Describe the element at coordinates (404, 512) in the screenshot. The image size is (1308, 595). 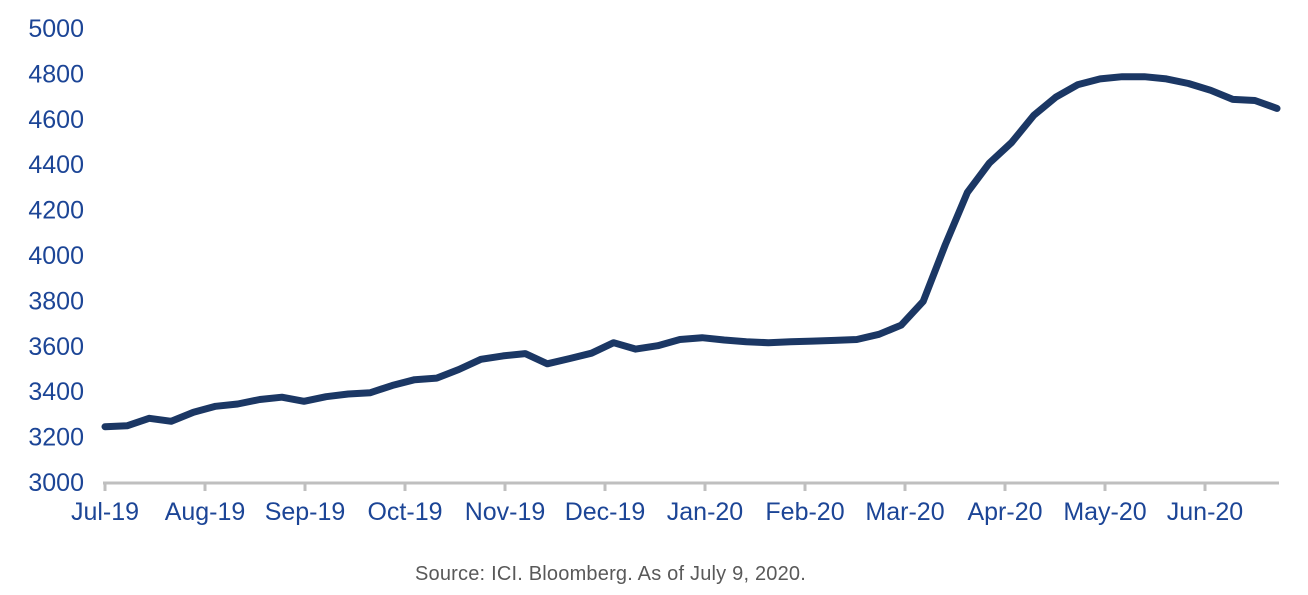
I see `x-axis-tick-label: Oct-19` at that location.